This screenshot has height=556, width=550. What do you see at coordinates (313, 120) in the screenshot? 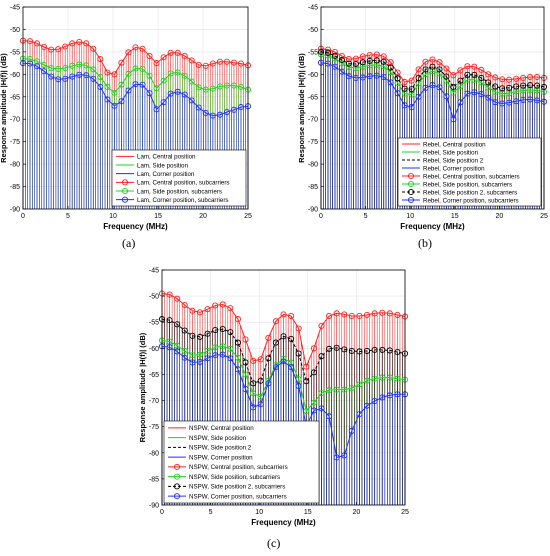
I see `y-tick-label: -70` at bounding box center [313, 120].